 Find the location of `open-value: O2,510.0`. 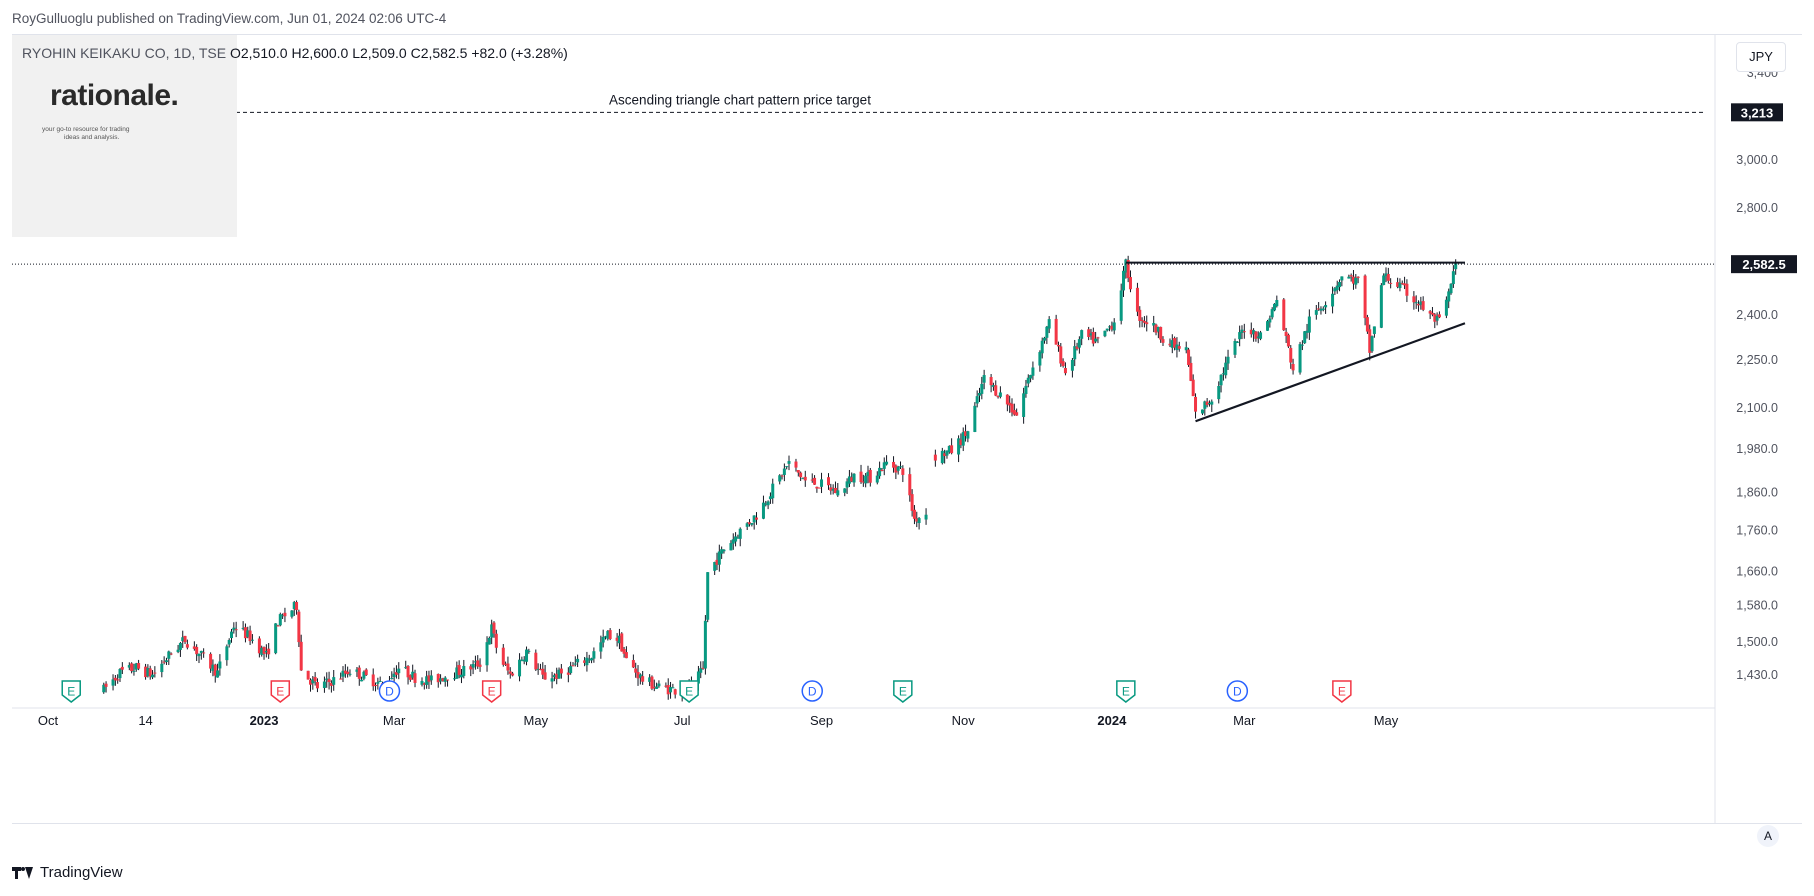

open-value: O2,510.0 is located at coordinates (258, 53).